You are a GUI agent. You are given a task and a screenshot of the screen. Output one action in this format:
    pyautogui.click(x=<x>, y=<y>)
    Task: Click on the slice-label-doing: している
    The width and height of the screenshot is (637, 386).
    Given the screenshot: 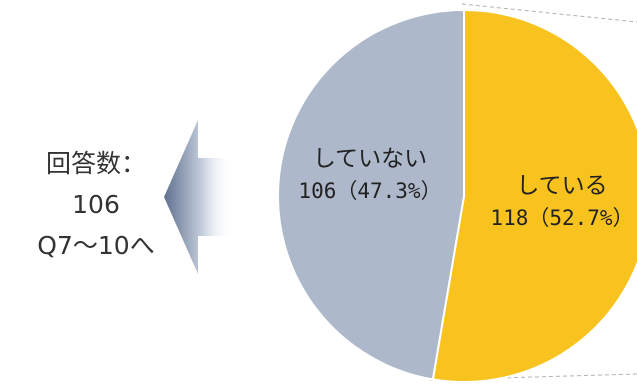 What is the action you would take?
    pyautogui.click(x=561, y=186)
    